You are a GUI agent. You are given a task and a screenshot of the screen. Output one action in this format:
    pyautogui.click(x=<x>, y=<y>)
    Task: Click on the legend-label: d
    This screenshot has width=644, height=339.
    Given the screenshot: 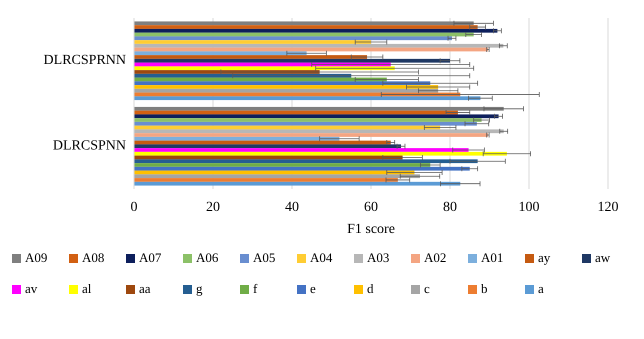 What is the action you would take?
    pyautogui.click(x=370, y=288)
    